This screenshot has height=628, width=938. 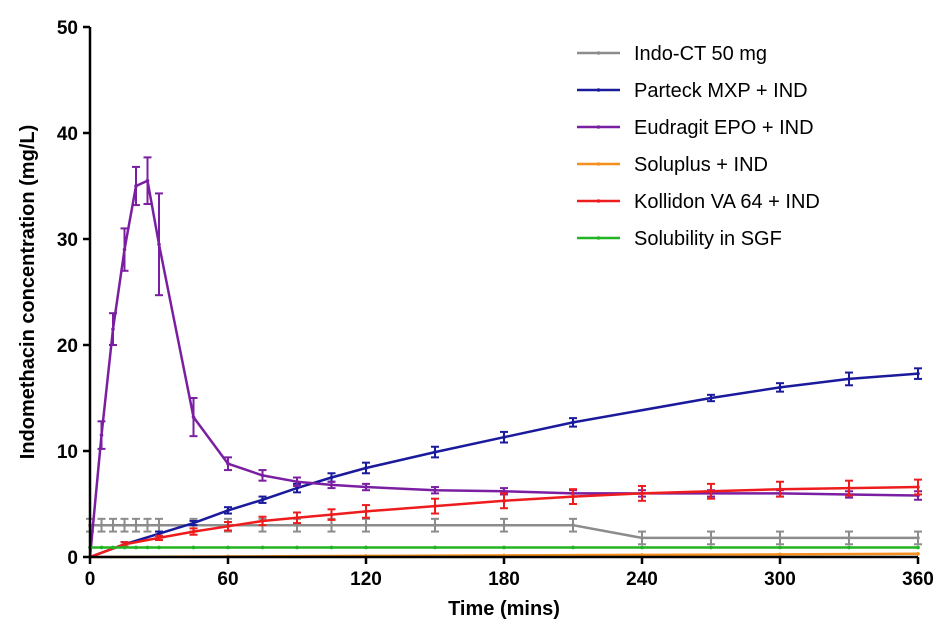 I want to click on legend-label: Soluplus + IND, so click(x=701, y=165).